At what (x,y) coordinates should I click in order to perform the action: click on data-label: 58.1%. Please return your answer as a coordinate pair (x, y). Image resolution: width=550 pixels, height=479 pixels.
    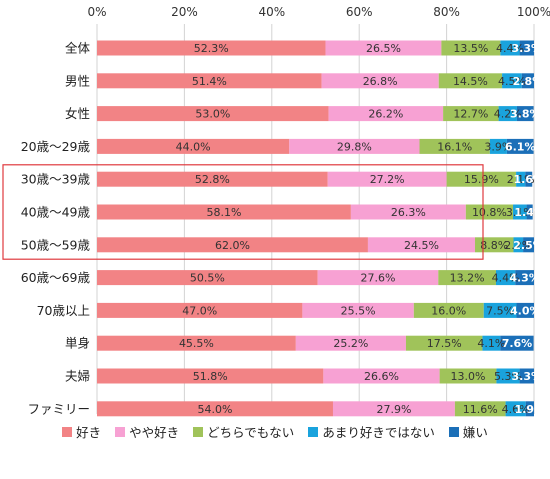
    Looking at the image, I should click on (223, 212).